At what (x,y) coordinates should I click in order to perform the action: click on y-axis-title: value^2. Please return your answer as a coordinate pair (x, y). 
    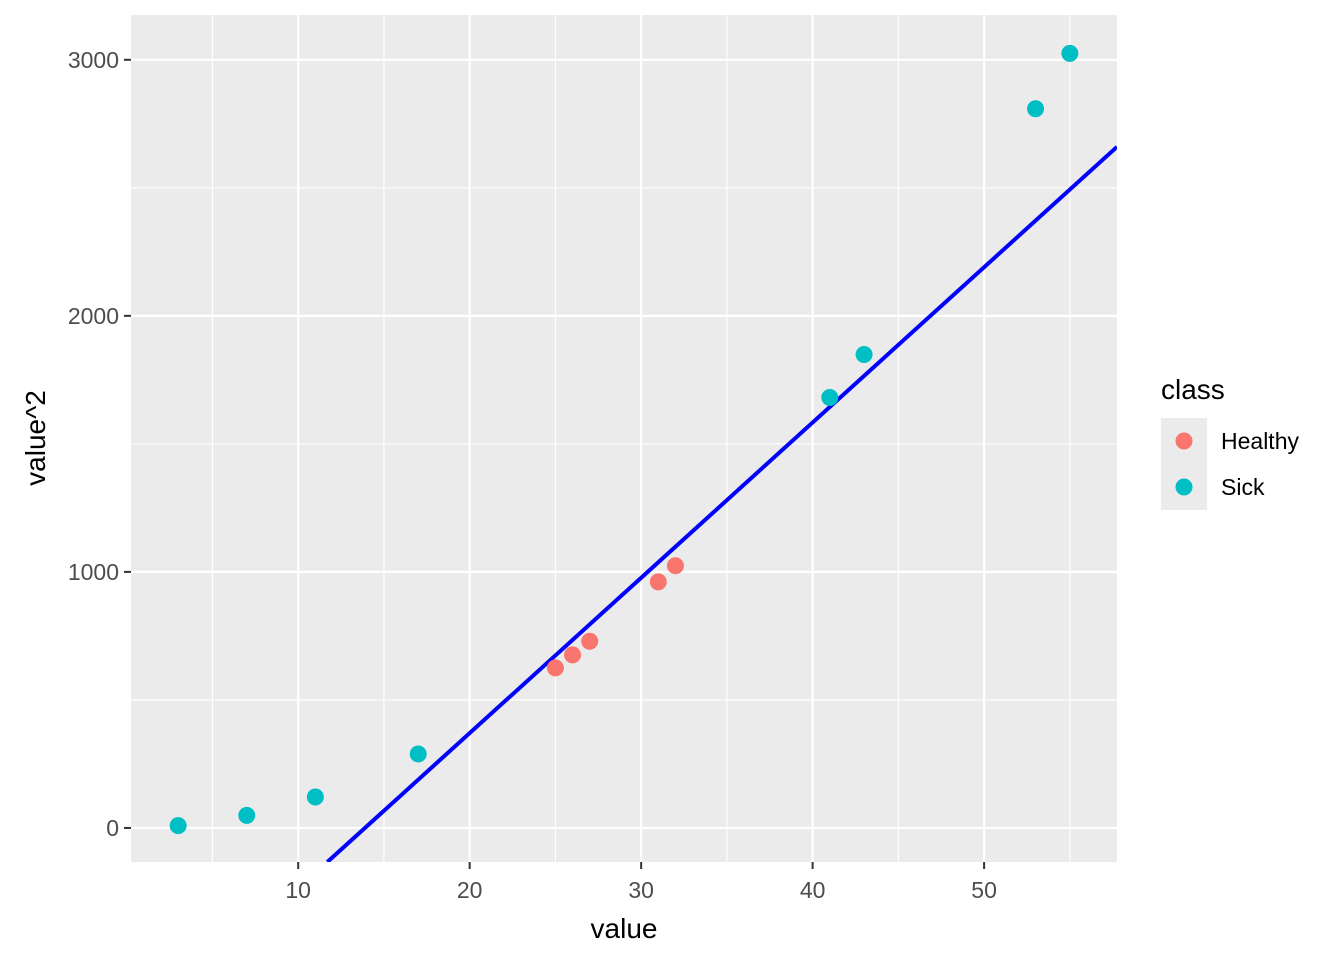
    Looking at the image, I should click on (35, 438).